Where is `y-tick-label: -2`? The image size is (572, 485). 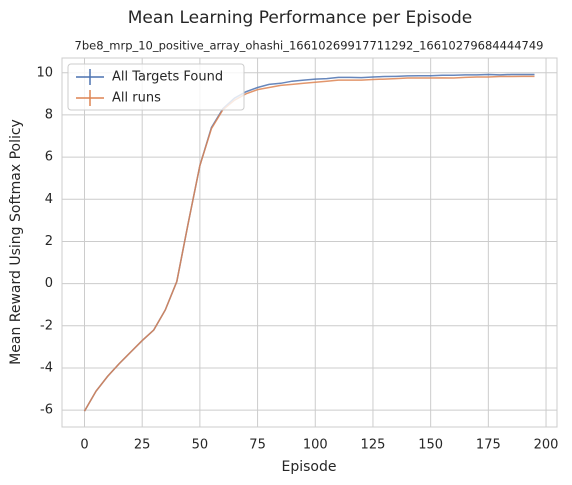
y-tick-label: -2 is located at coordinates (46, 325).